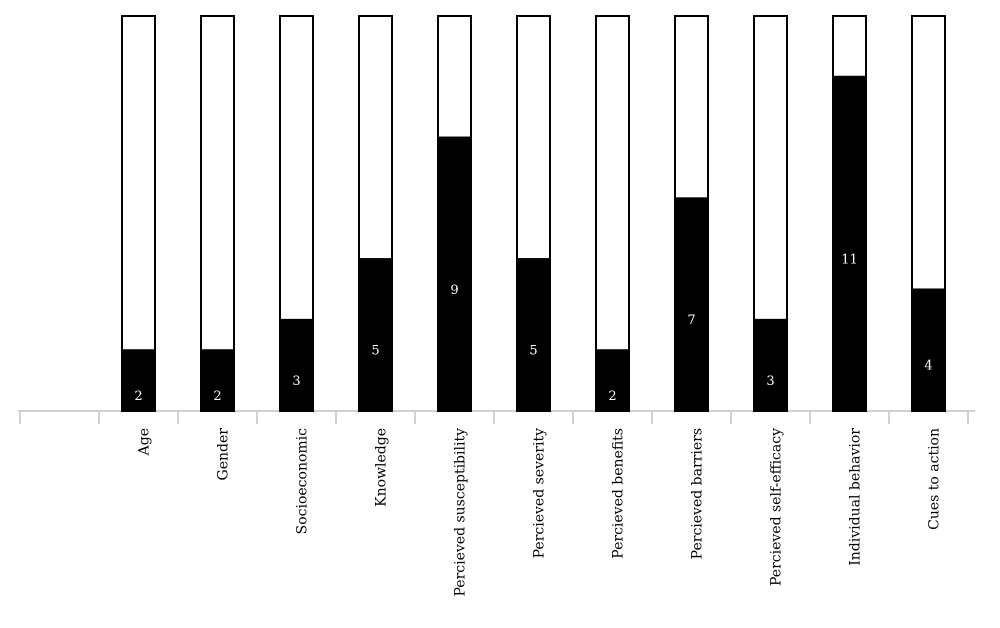 The image size is (1000, 628). I want to click on value-label: 7, so click(691, 320).